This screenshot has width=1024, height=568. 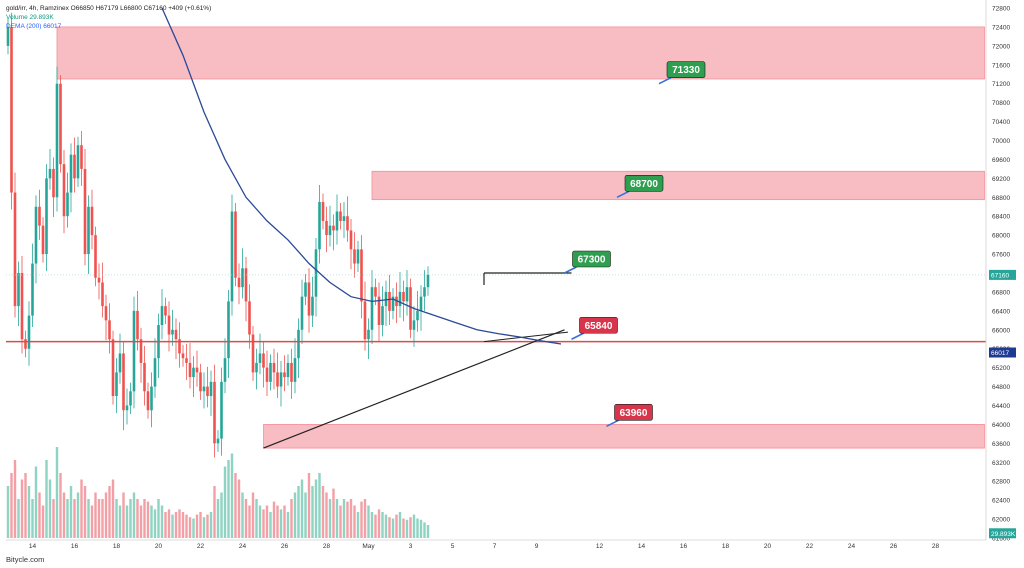 I want to click on y-tick-label: 70400, so click(x=1001, y=122).